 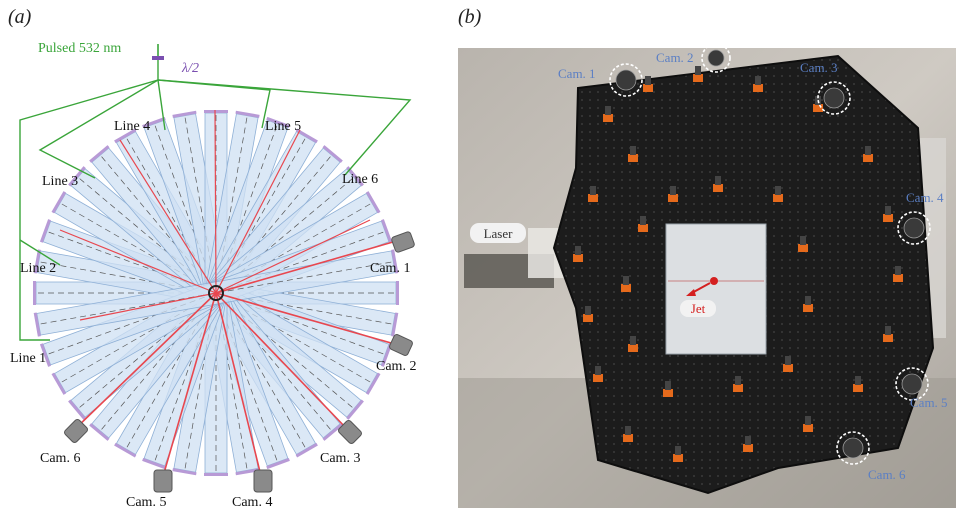 I want to click on jet-tag: Jet, so click(x=698, y=308).